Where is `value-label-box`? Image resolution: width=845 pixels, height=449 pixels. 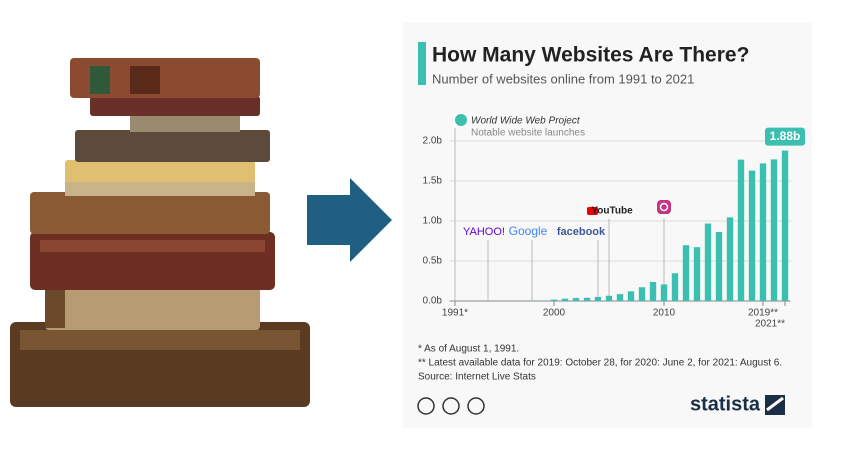 value-label-box is located at coordinates (785, 136).